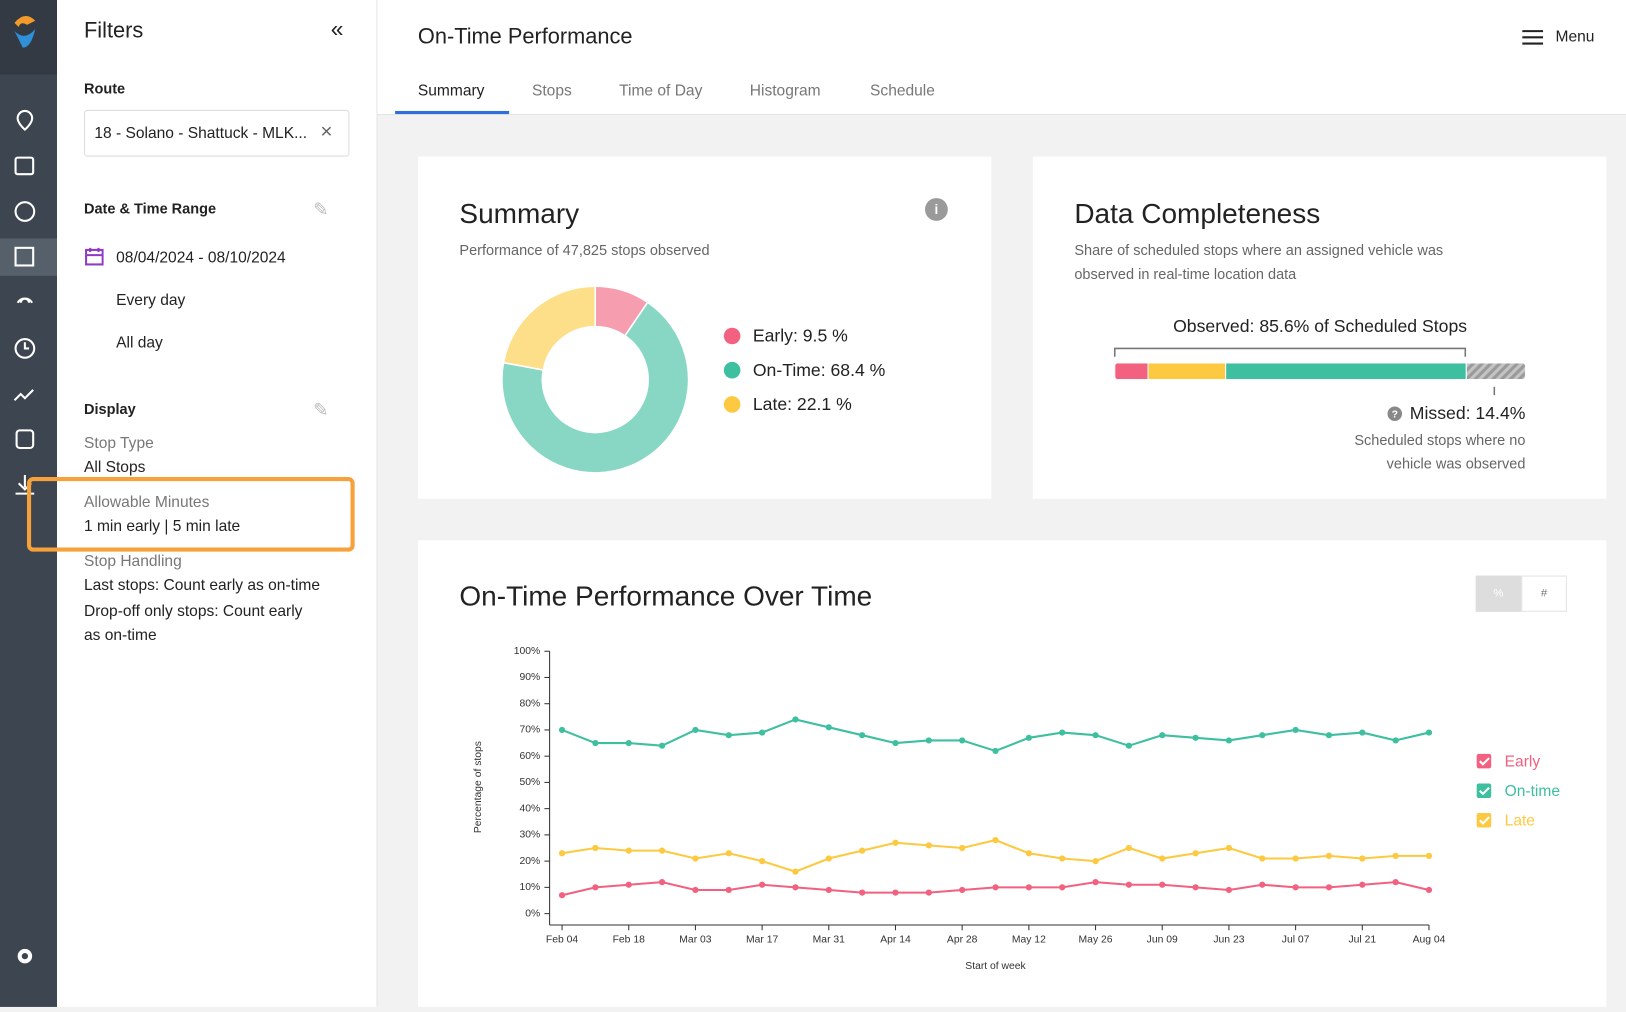 The image size is (1626, 1012). What do you see at coordinates (162, 526) in the screenshot?
I see `field-value: 1 min early | 5 min late` at bounding box center [162, 526].